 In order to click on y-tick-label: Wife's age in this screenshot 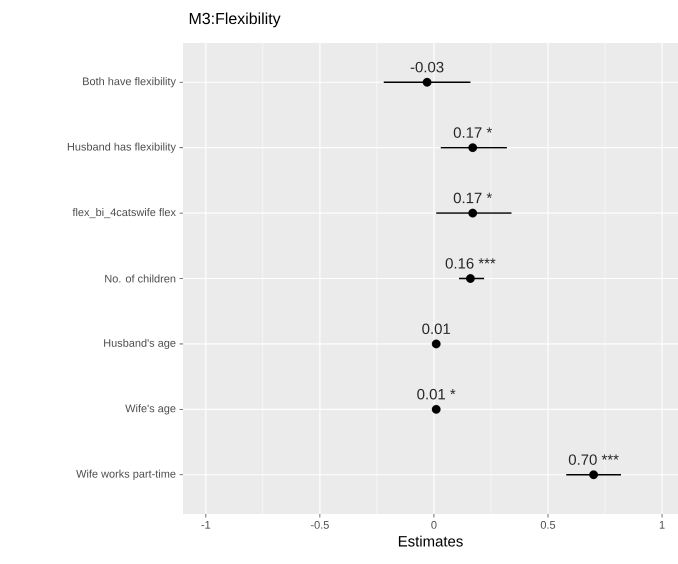, I will do `click(150, 409)`.